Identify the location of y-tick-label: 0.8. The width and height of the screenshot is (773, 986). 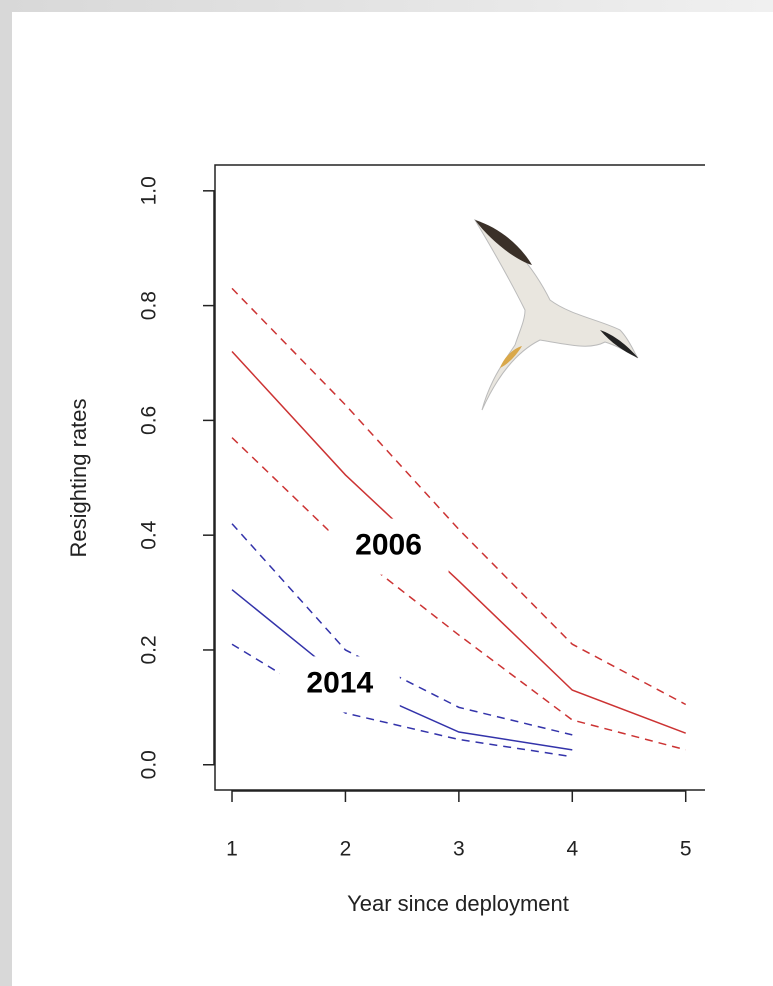
(149, 305).